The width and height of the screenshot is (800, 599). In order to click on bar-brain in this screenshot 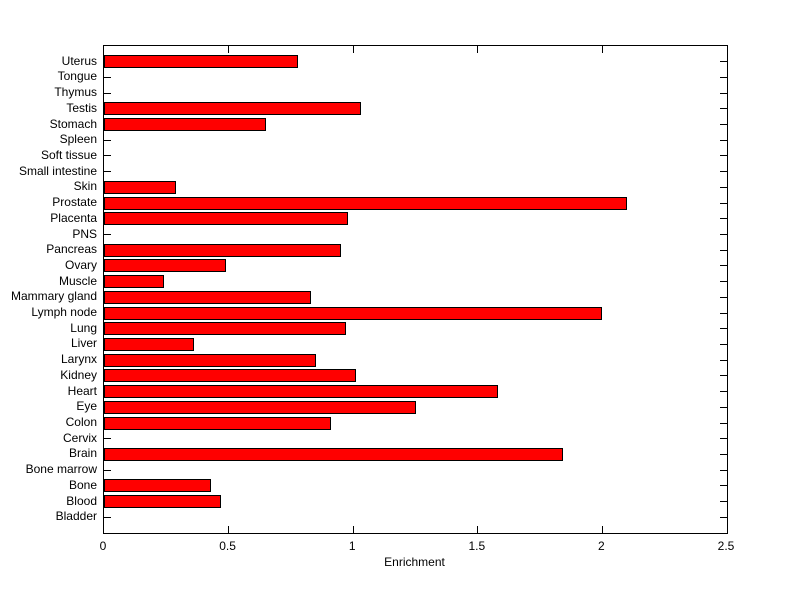, I will do `click(333, 454)`.